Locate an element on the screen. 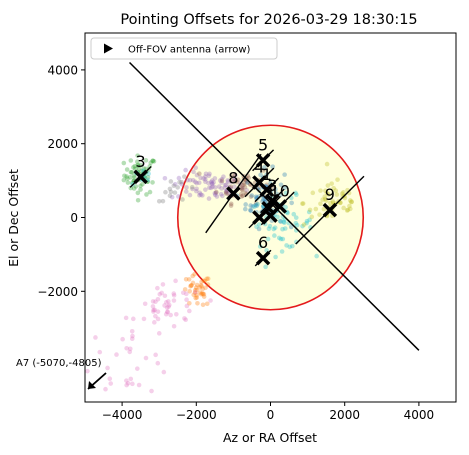 The image size is (469, 455). antenna-label-5: 3 is located at coordinates (272, 185).